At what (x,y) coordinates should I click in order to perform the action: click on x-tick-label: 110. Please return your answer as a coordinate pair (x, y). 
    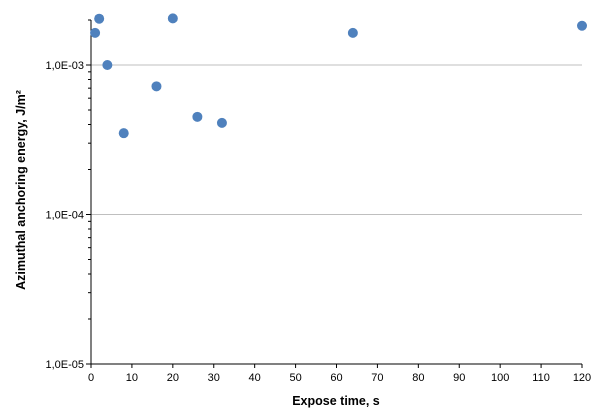
    Looking at the image, I should click on (541, 378).